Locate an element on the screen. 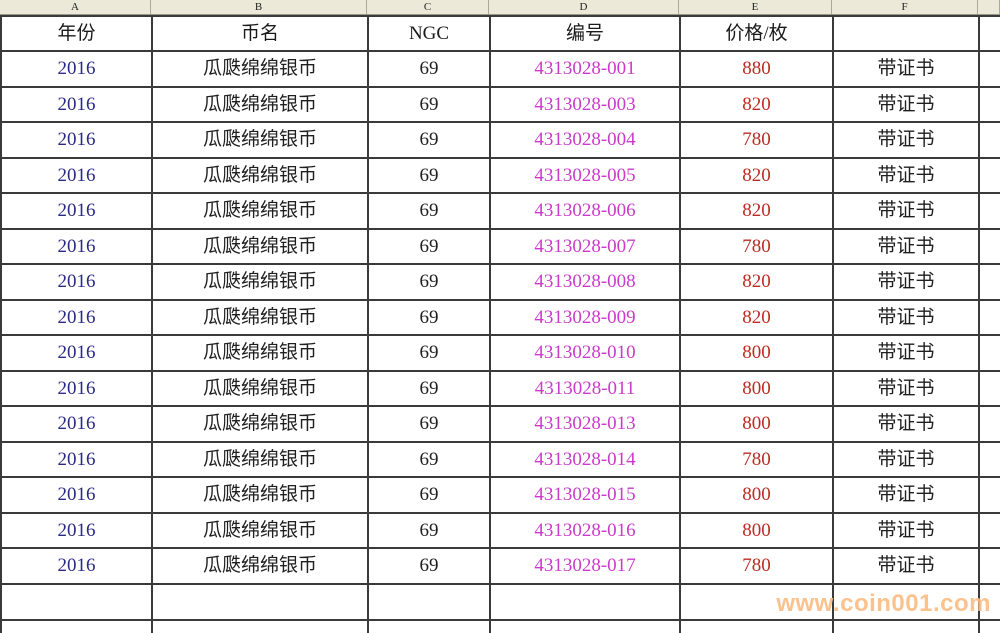 This screenshot has height=633, width=1000. header-cell-year: 年份 is located at coordinates (77, 33).